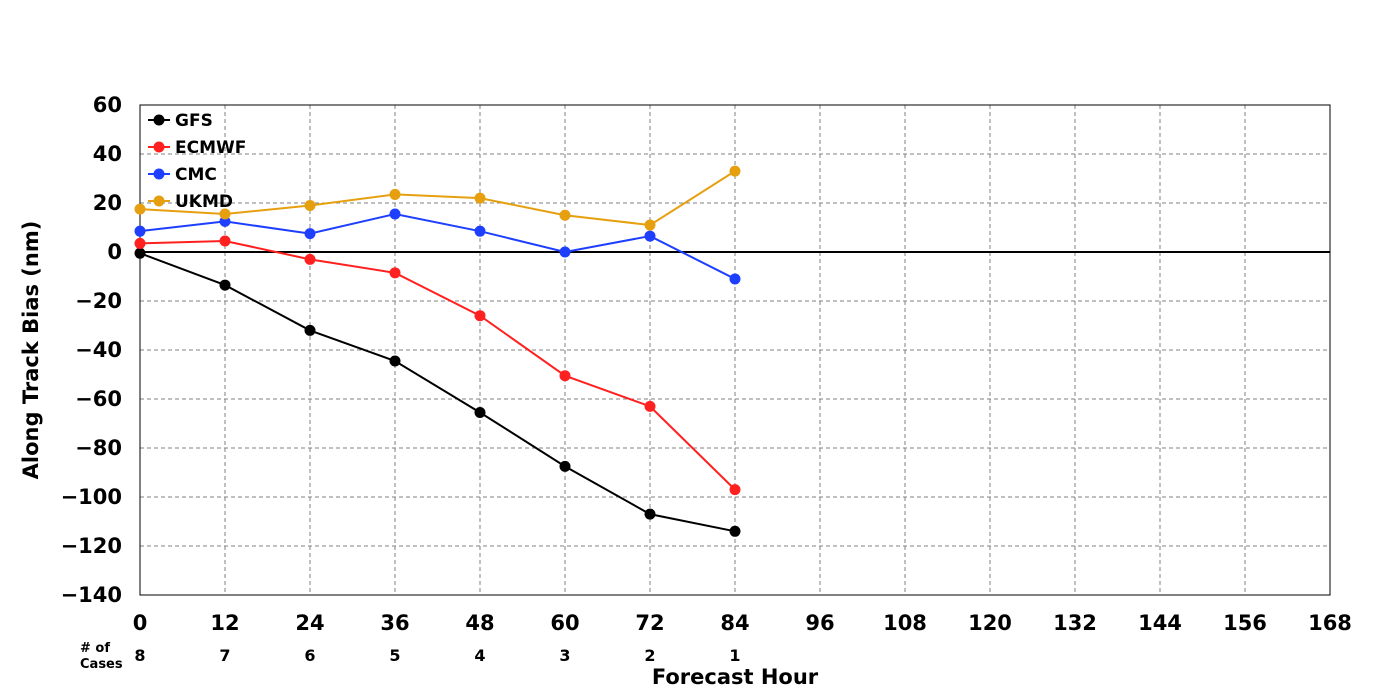  I want to click on x-tick-label: 72, so click(649, 623).